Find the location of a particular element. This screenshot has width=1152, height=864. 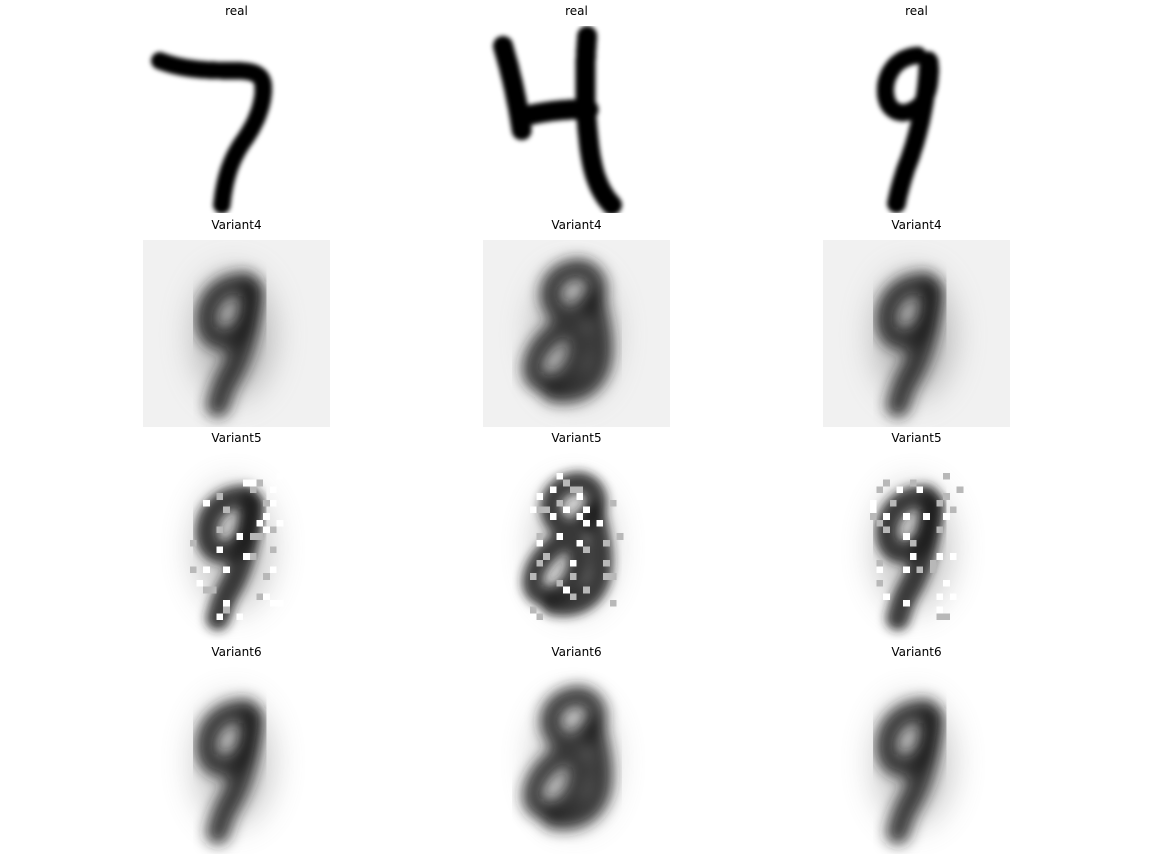

image-background is located at coordinates (236, 119).